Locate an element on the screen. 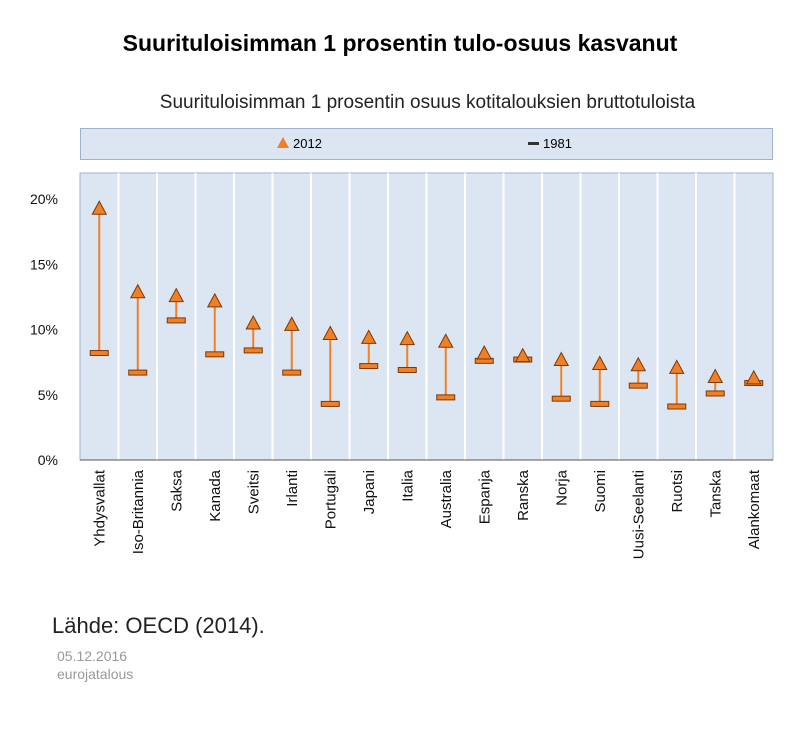  publish-date: 05.12.2016 is located at coordinates (92, 656).